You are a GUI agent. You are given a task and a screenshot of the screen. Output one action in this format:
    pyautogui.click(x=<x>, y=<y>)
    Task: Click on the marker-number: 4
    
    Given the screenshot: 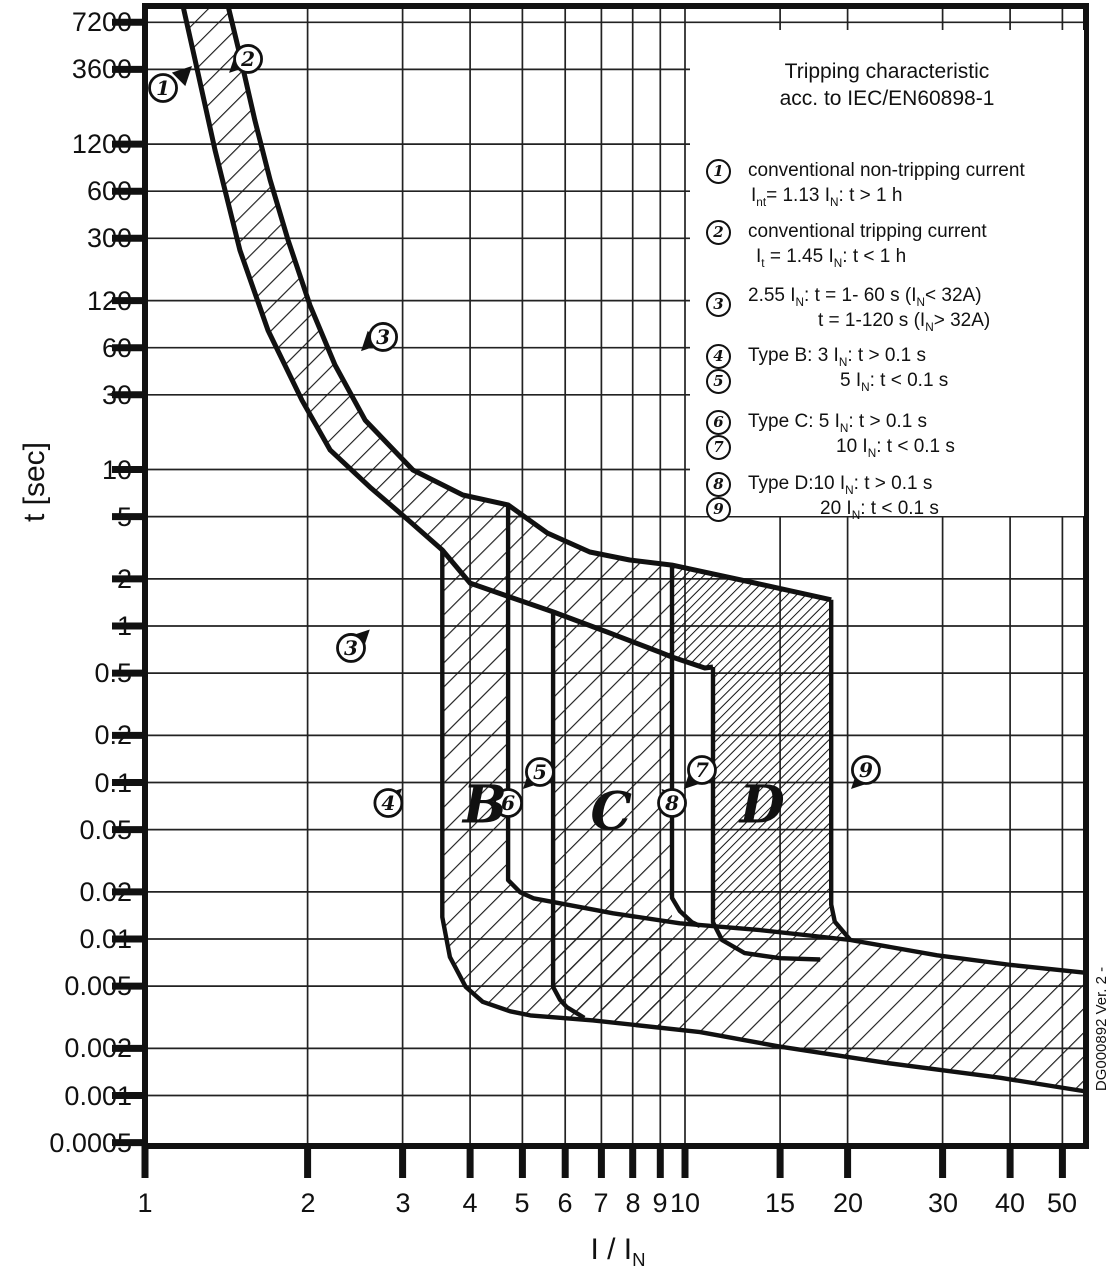 What is the action you would take?
    pyautogui.click(x=388, y=803)
    